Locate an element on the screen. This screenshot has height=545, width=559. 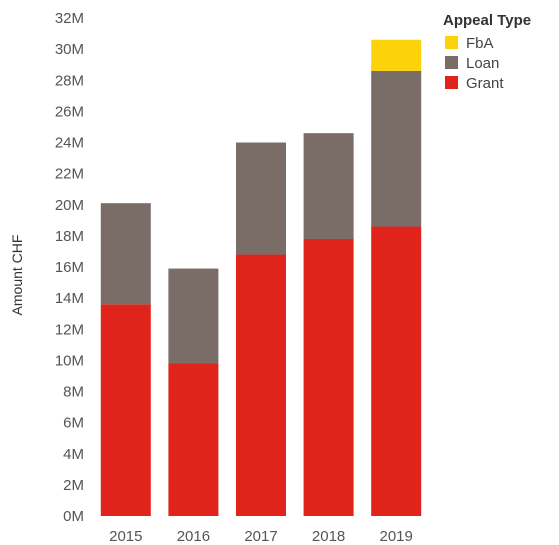
bar-segment-loan-2019 is located at coordinates (396, 148).